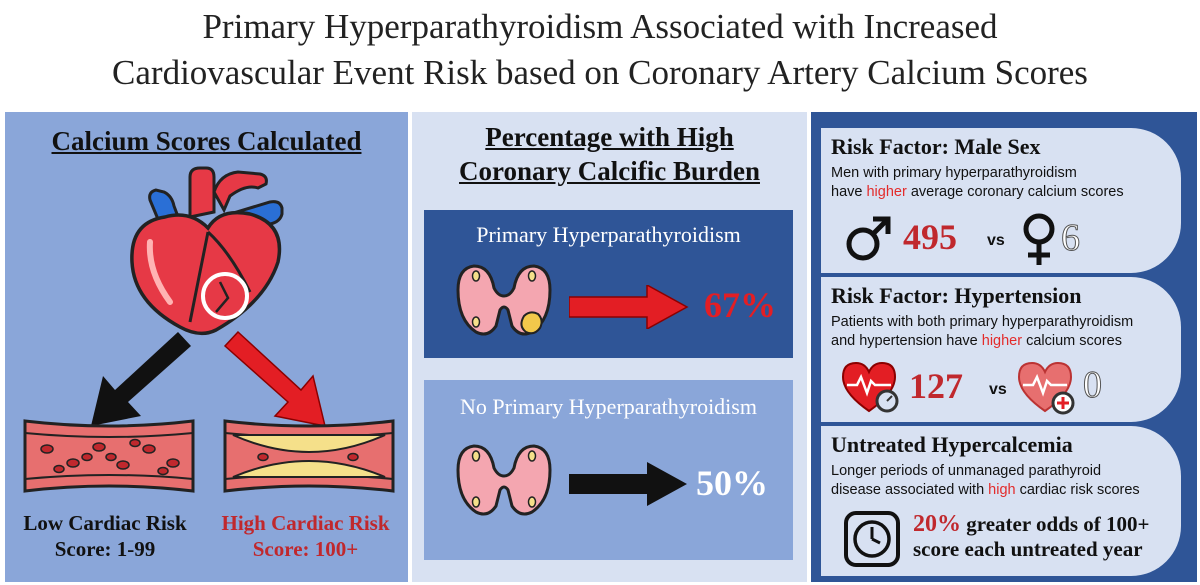 The image size is (1200, 585). I want to click on heart-icon, so click(207, 251).